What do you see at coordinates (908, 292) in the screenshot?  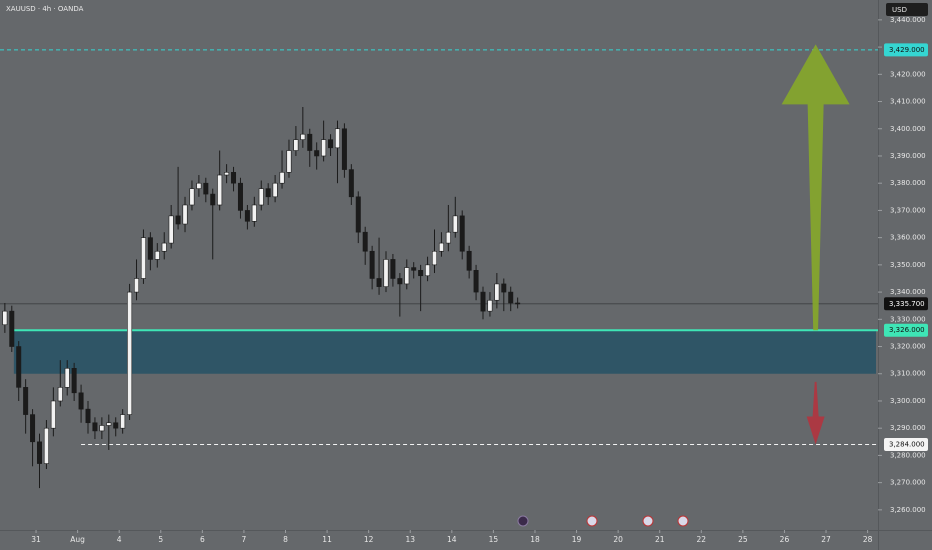 I see `y-tick-label: 3,340.000` at bounding box center [908, 292].